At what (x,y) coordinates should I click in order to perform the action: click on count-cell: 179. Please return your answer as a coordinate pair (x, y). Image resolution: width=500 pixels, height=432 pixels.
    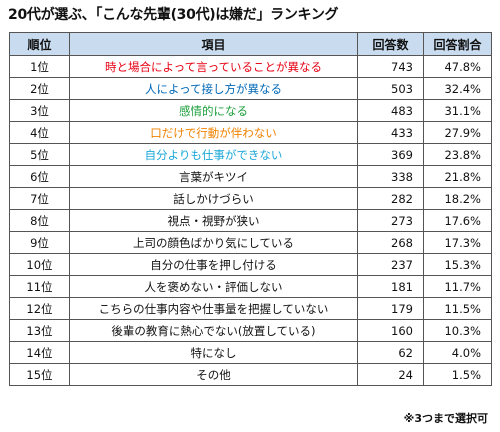
    Looking at the image, I should click on (390, 308).